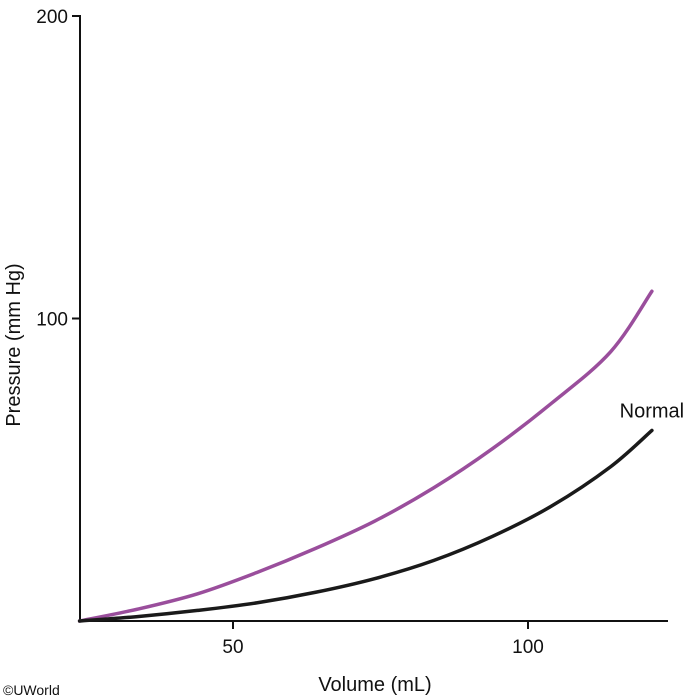 This screenshot has width=700, height=700. I want to click on y-tick-label: 100, so click(52, 320).